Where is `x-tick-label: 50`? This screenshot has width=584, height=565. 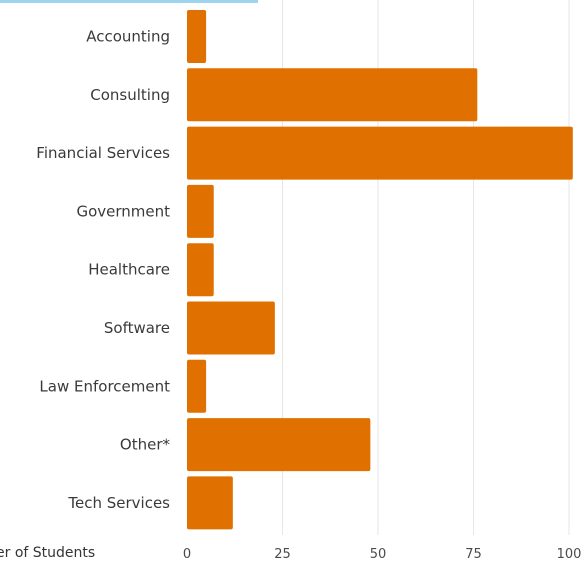
x-tick-label: 50 is located at coordinates (378, 554).